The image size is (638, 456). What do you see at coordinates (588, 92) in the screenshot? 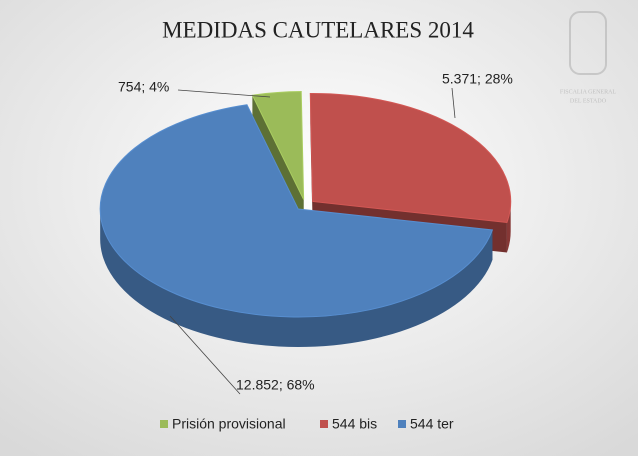
I see `logo-text: FISCALIA GENERAL` at bounding box center [588, 92].